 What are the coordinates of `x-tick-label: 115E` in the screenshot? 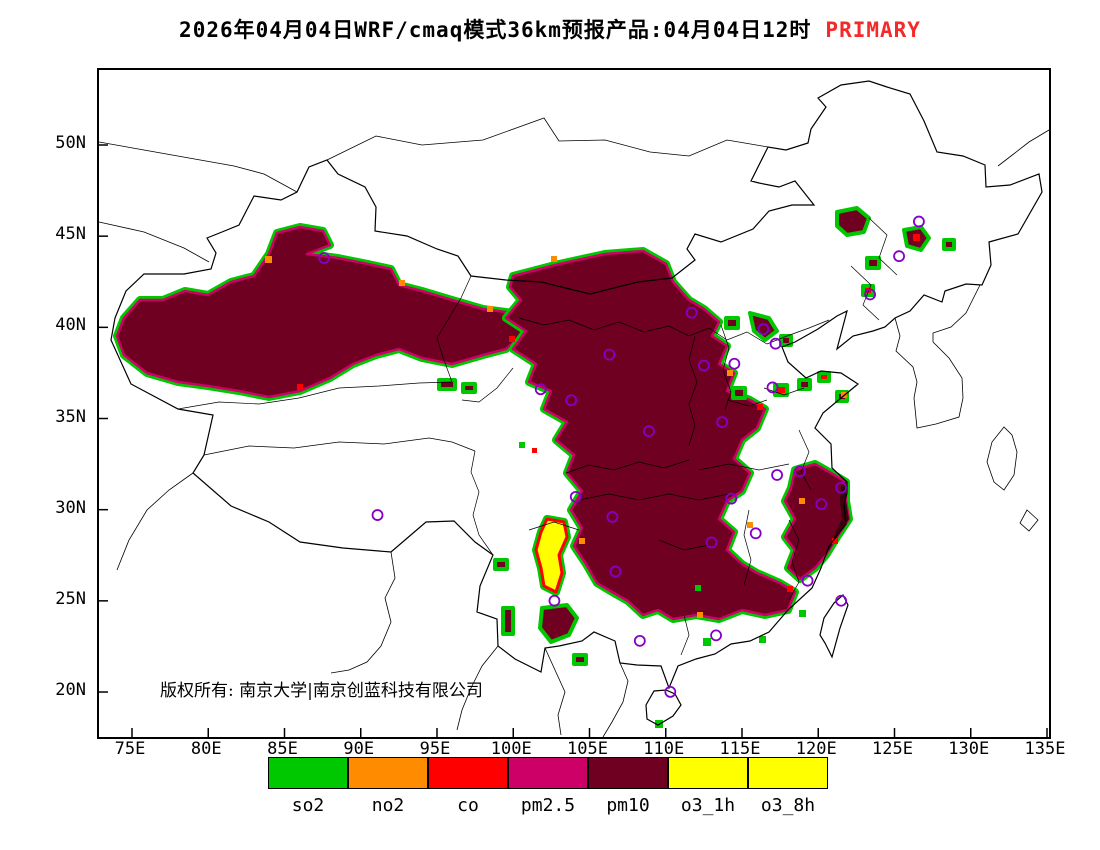 It's located at (740, 749).